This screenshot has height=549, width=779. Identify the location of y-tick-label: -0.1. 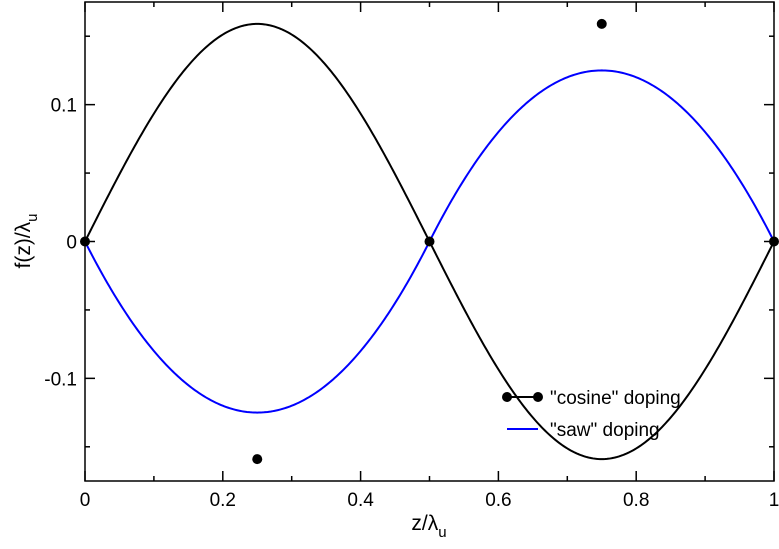
(60, 379).